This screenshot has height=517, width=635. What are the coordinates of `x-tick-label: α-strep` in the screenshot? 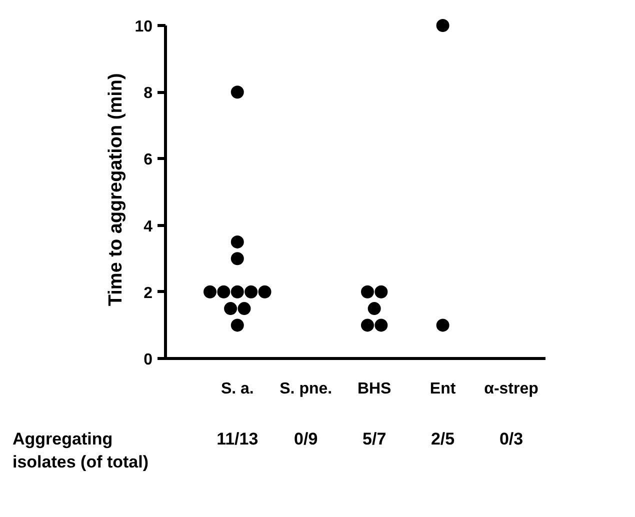 It's located at (511, 389).